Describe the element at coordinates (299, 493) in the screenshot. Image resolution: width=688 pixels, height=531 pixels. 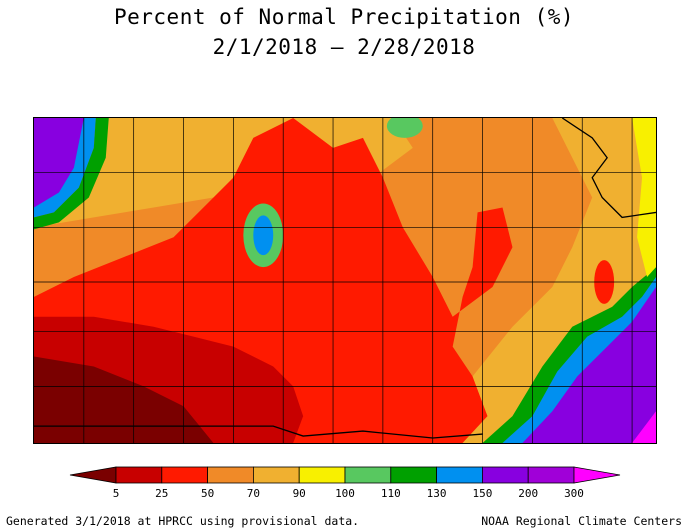
I see `legend-tick-label: 90` at that location.